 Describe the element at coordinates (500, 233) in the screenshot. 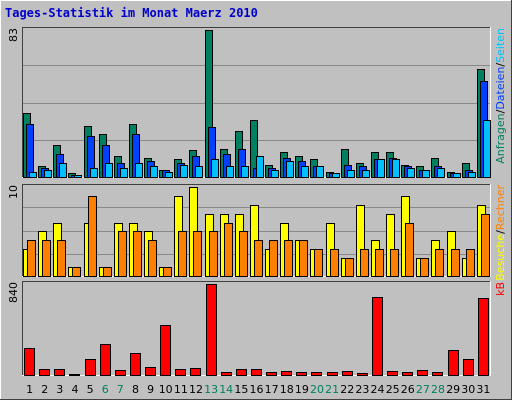

I see `series-side-legend: Besuche/Rechner` at that location.